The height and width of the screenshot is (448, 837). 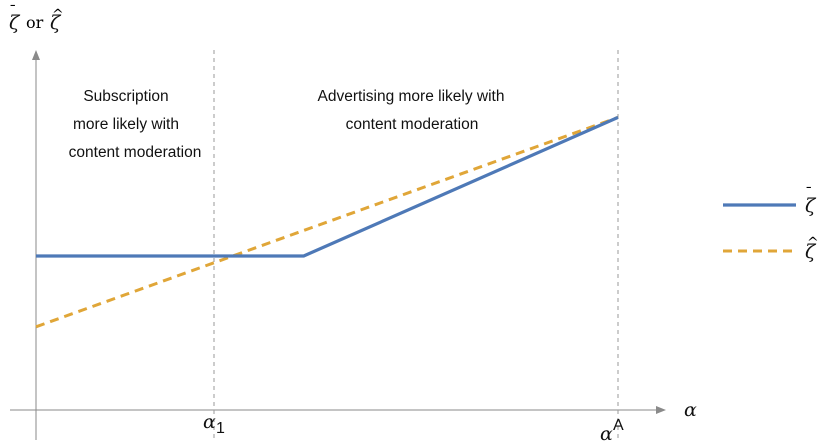 What do you see at coordinates (606, 434) in the screenshot?
I see `x-tick-alphaA-symbol: α` at bounding box center [606, 434].